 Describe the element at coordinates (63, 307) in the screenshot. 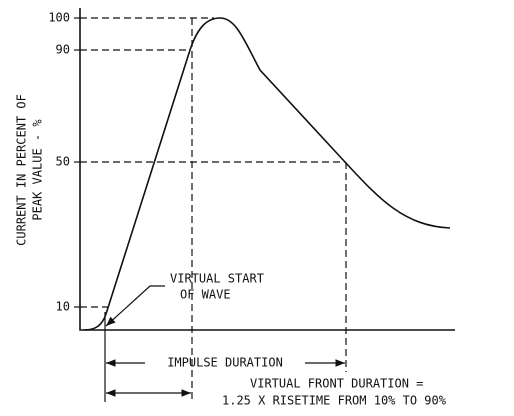

I see `y-tick-label: 10` at that location.